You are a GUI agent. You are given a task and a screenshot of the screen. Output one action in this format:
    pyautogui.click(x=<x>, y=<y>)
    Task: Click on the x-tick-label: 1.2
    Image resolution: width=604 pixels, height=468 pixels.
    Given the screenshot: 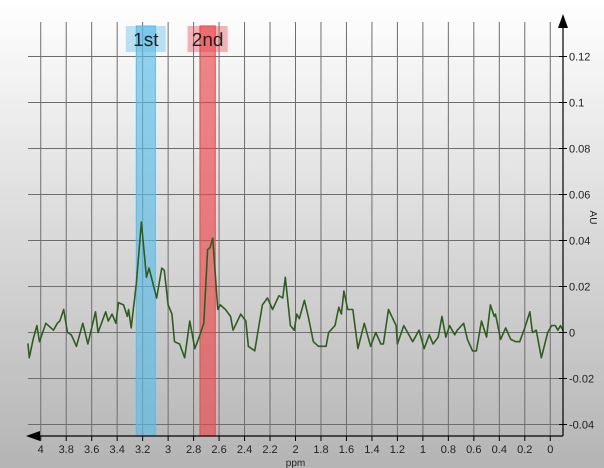 What is the action you would take?
    pyautogui.click(x=398, y=450)
    